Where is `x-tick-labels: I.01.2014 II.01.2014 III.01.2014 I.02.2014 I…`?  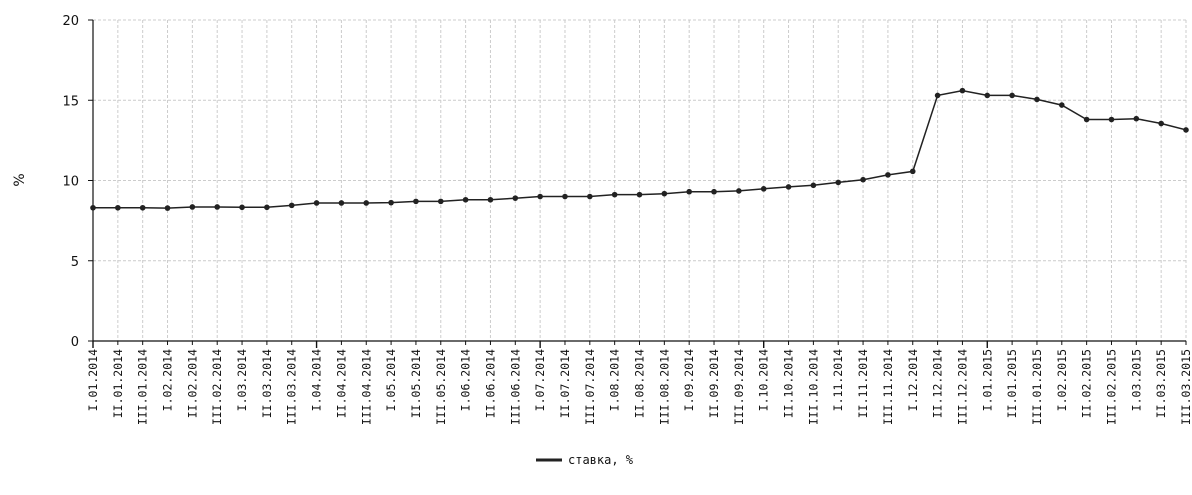 x-tick-labels: I.01.2014 II.01.2014 III.01.2014 I.02.2014 I… is located at coordinates (639, 387).